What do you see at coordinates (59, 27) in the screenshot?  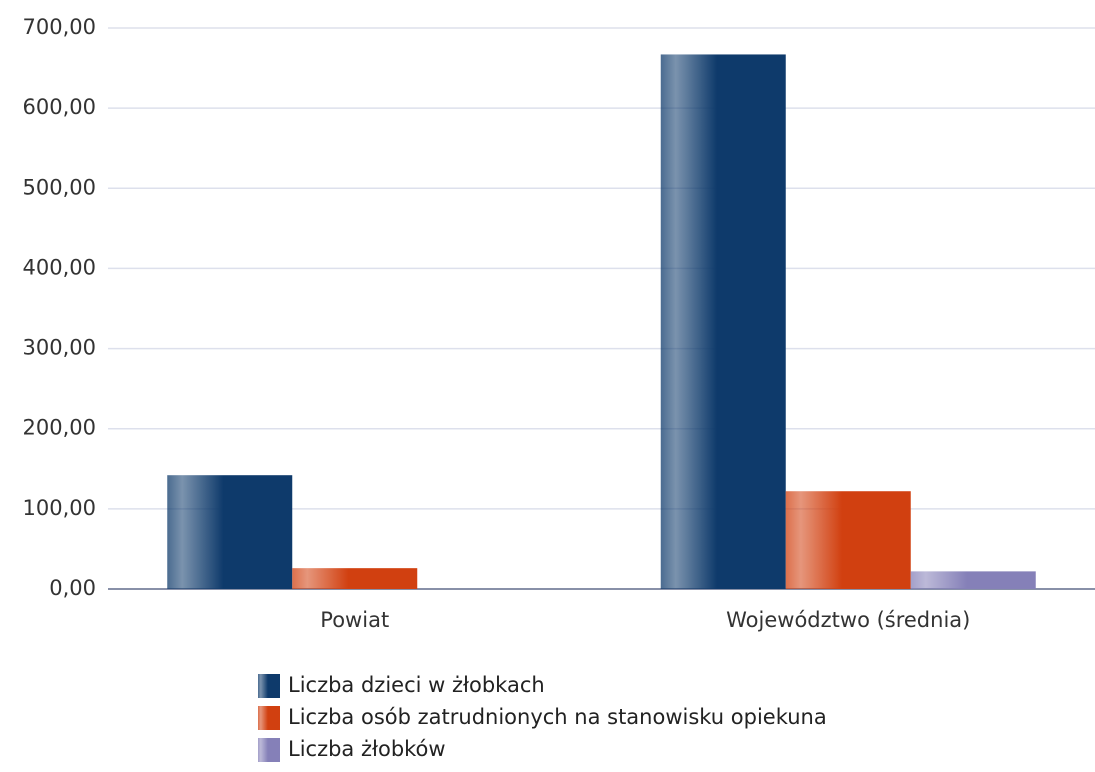 I see `y-tick-label: 700,00` at bounding box center [59, 27].